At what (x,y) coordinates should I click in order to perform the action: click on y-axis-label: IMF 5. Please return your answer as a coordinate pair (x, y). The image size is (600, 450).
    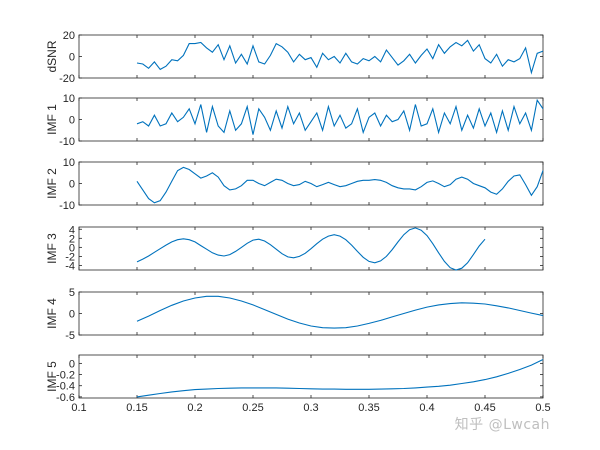
    Looking at the image, I should click on (52, 376).